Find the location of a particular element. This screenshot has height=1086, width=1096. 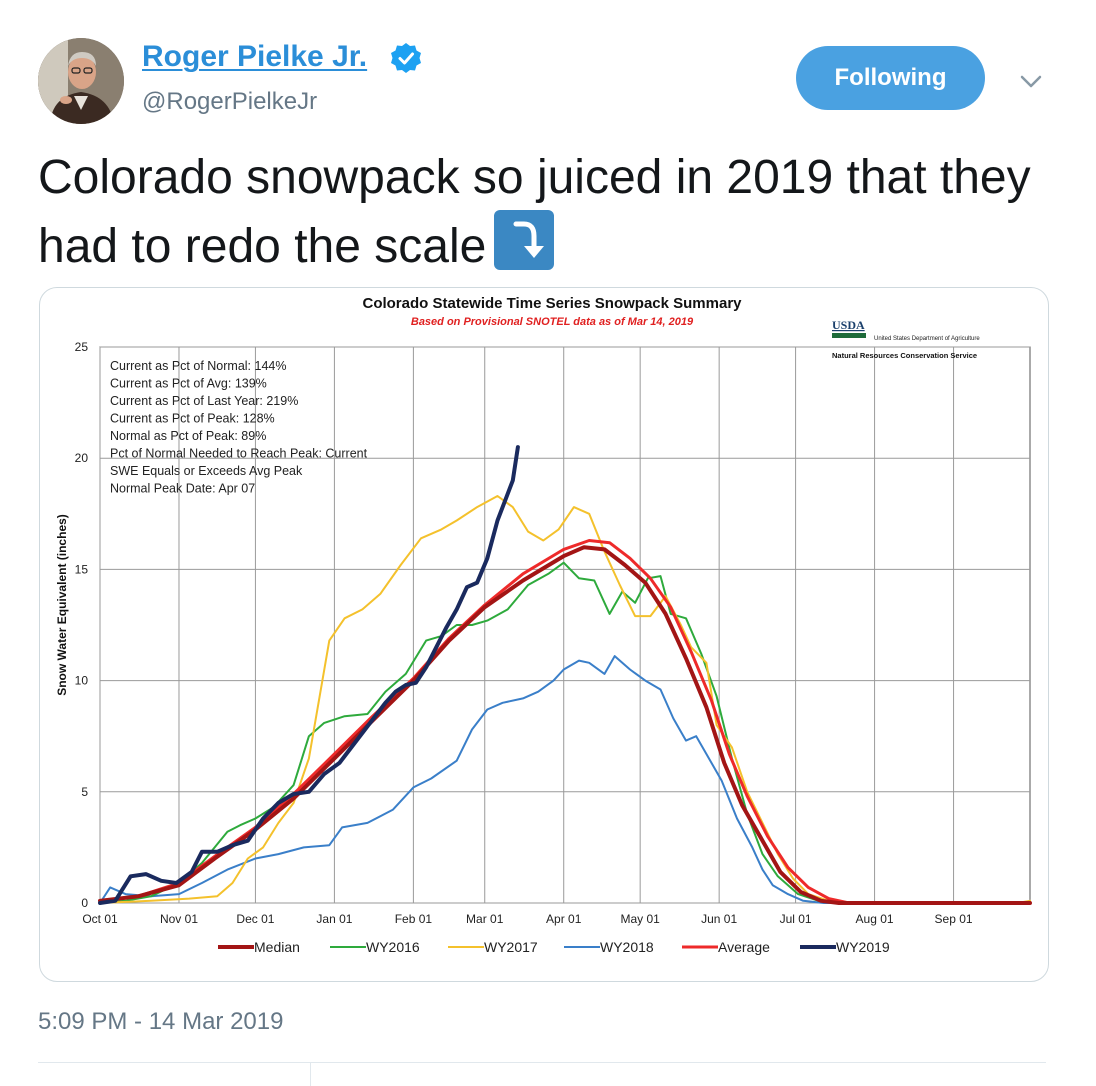

usda-dept-text: United States Department of Agriculture is located at coordinates (927, 339).